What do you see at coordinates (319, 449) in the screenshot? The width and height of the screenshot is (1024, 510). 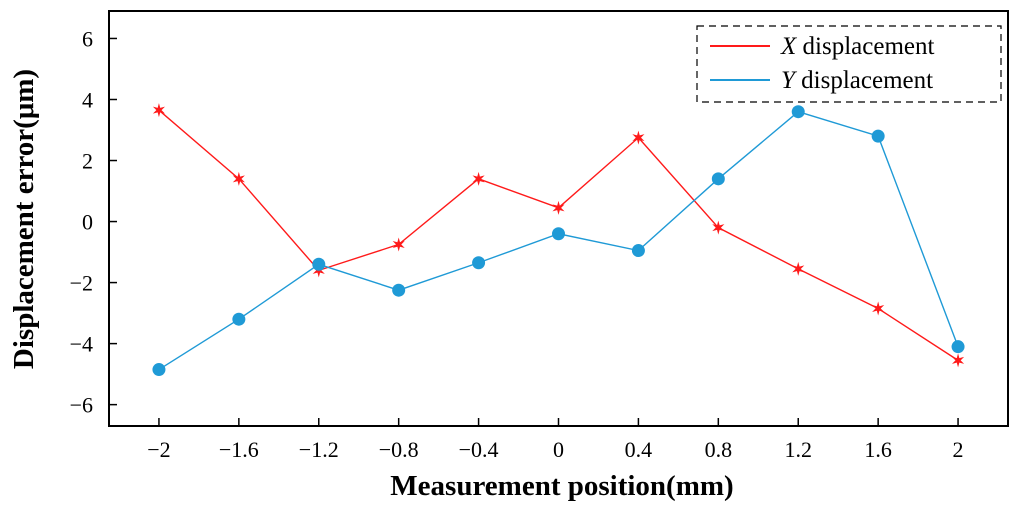 I see `x-tick-label: −1.2` at bounding box center [319, 449].